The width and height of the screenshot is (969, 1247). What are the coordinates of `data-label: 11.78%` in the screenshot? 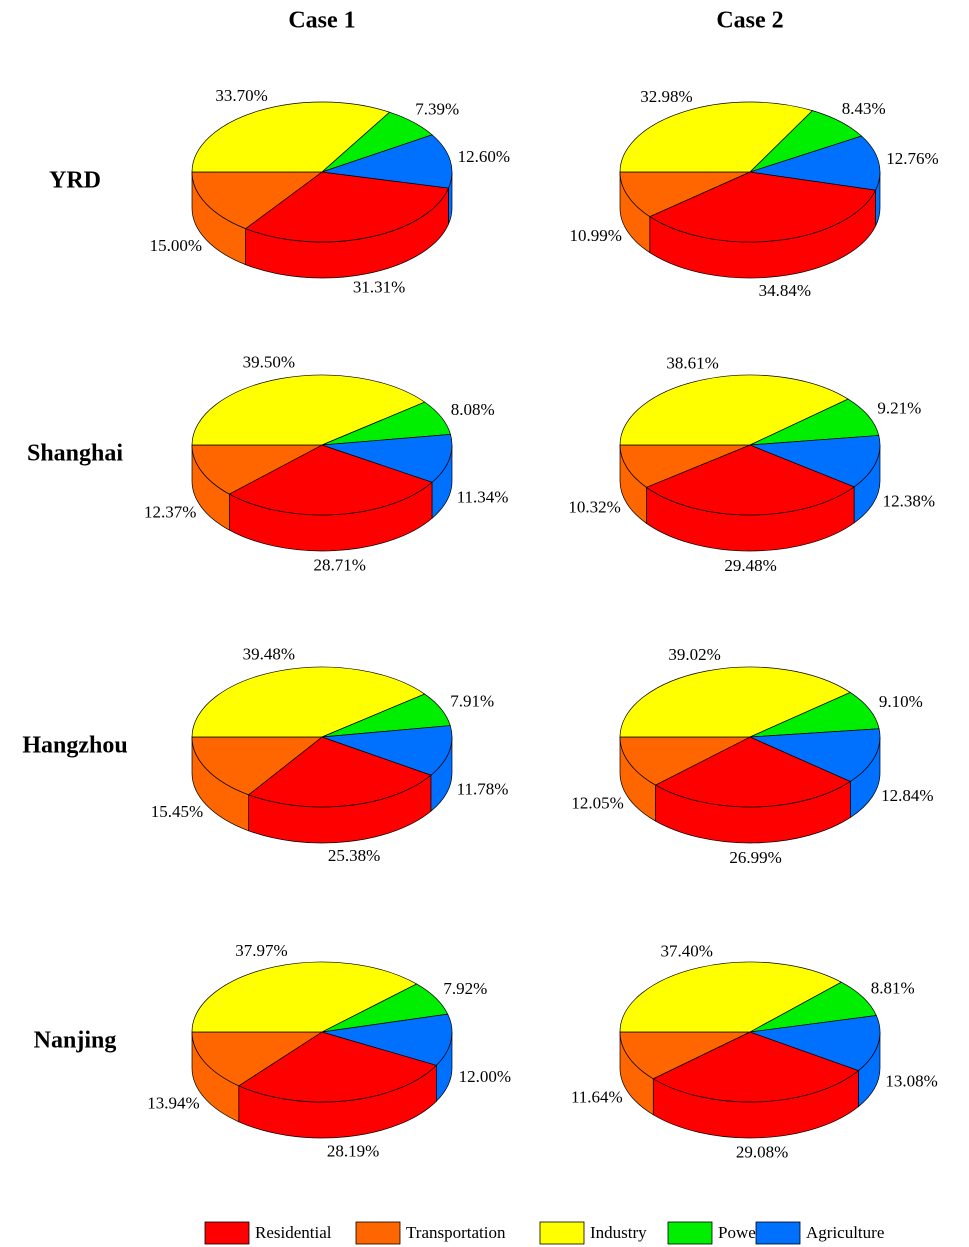 It's located at (483, 789).